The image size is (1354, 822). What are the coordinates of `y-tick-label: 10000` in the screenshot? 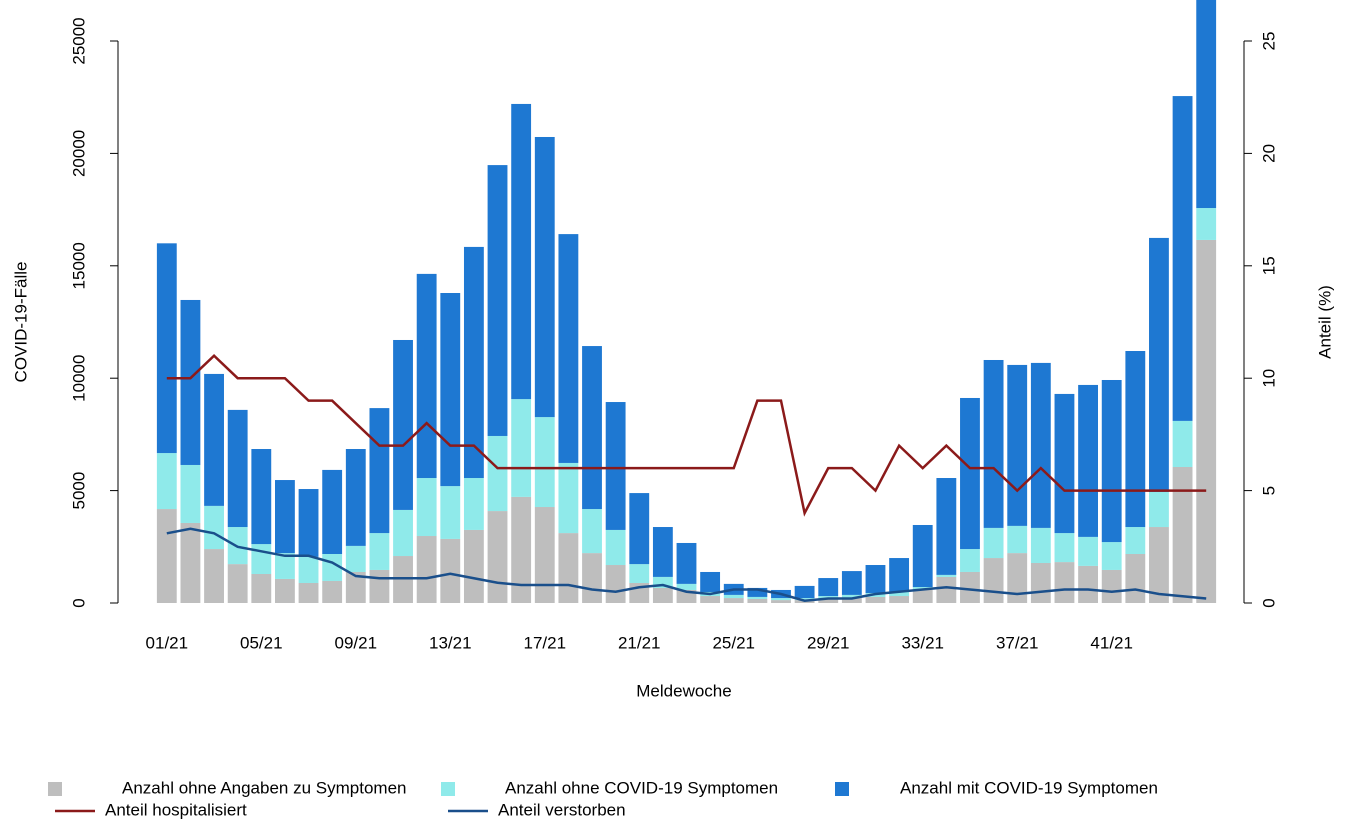 It's located at (78, 378).